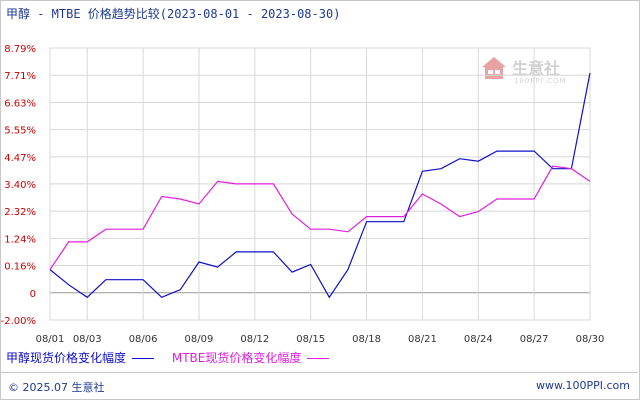  Describe the element at coordinates (199, 339) in the screenshot. I see `x-tick-label: 08/09` at that location.